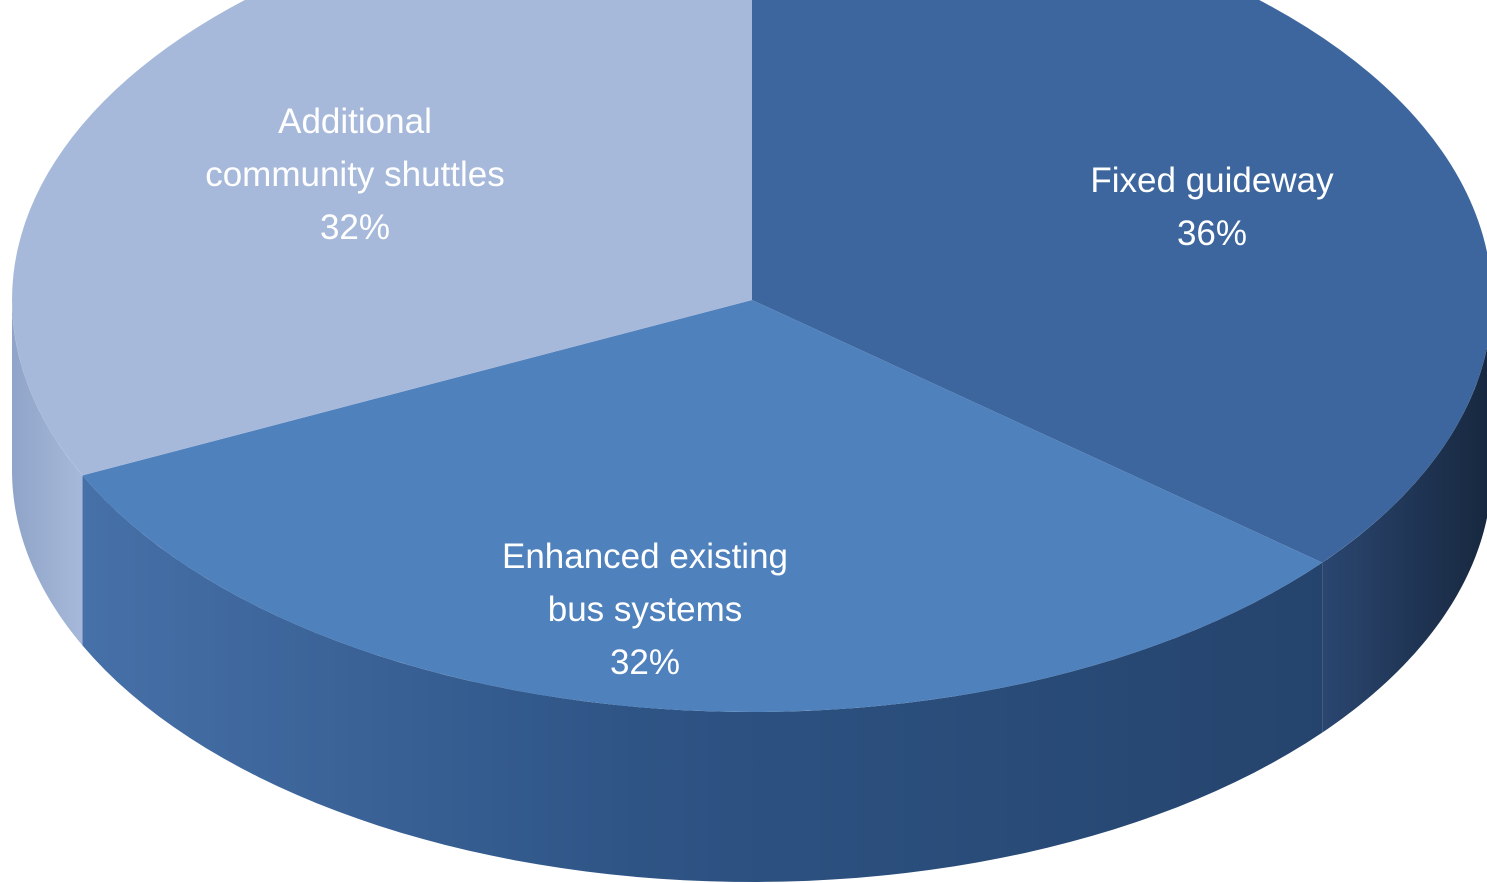 The image size is (1487, 883). Describe the element at coordinates (645, 556) in the screenshot. I see `slice-label-line: Enhanced existing` at that location.